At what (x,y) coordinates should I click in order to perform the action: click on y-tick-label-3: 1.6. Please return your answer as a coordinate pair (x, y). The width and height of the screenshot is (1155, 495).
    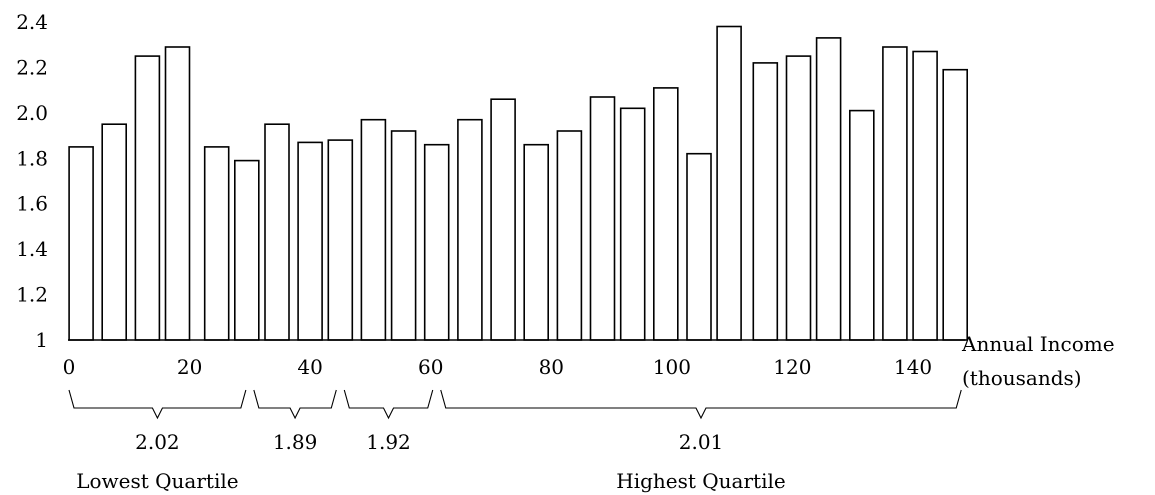
    Looking at the image, I should click on (32, 204).